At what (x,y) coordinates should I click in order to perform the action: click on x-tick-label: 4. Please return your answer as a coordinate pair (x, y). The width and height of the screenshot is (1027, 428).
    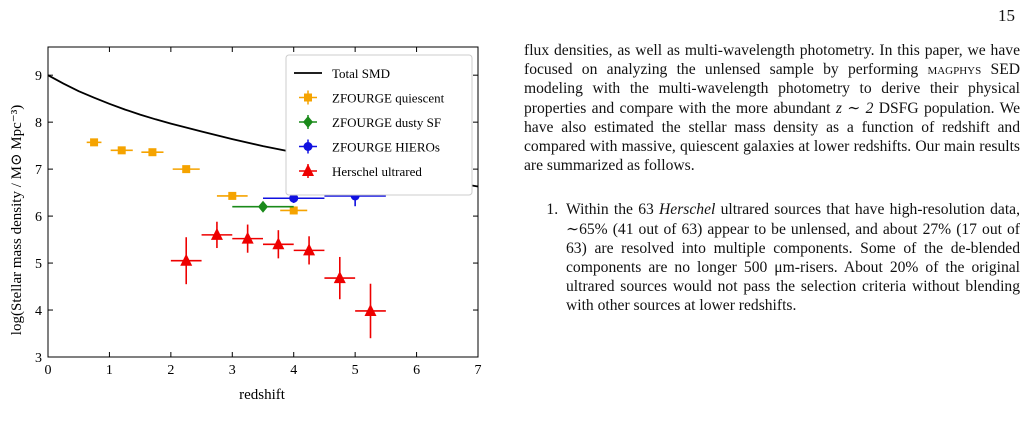
    Looking at the image, I should click on (293, 370).